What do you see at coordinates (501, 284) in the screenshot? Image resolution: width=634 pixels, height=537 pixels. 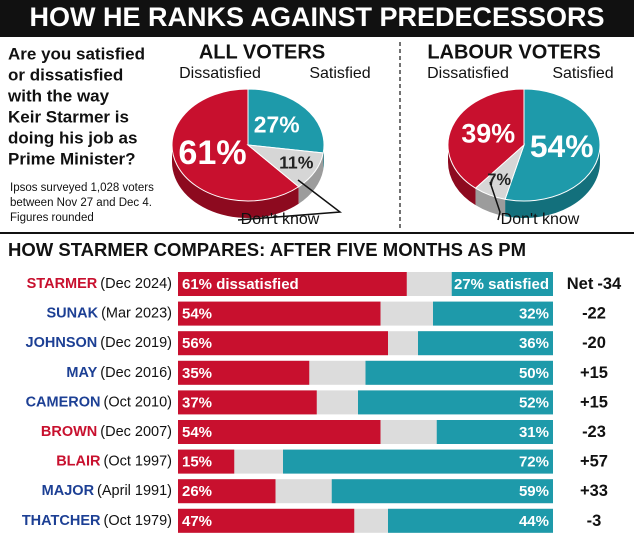 I see `satisfied-label: 27% satisfied` at bounding box center [501, 284].